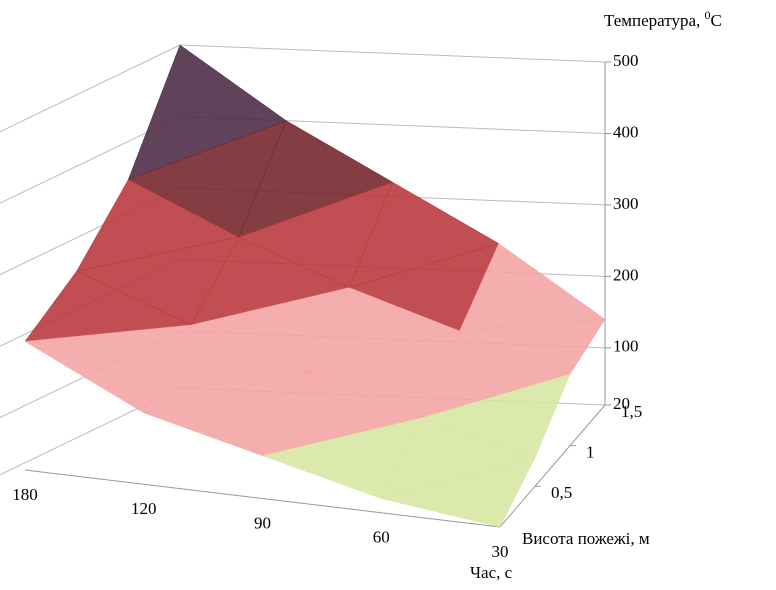  Describe the element at coordinates (561, 492) in the screenshot. I see `y-tick-label: 0,5` at that location.